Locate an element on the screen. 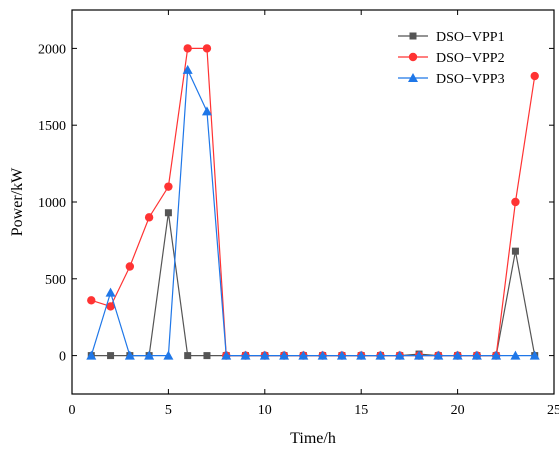  y-tick-label: 0 is located at coordinates (62, 357).